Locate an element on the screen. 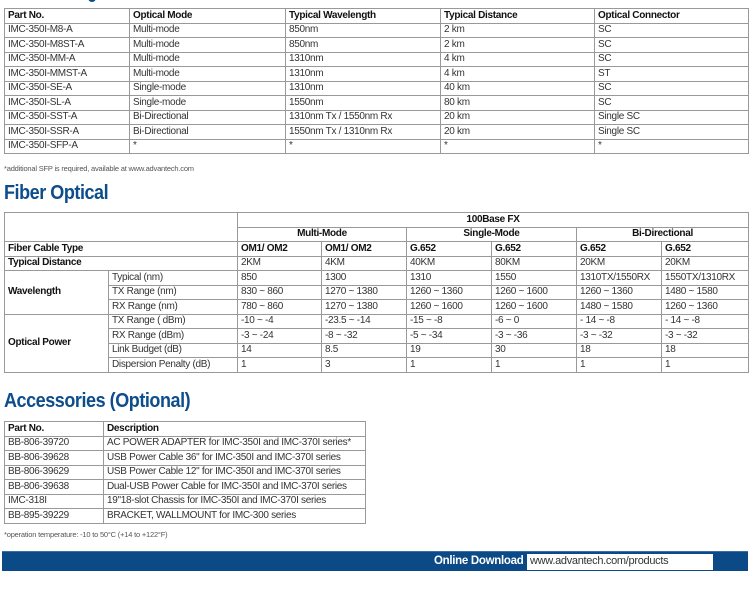 The width and height of the screenshot is (750, 591). table-row: IMC-350I-SL-A Single-mode 1550nm 80 km SC is located at coordinates (376, 103).